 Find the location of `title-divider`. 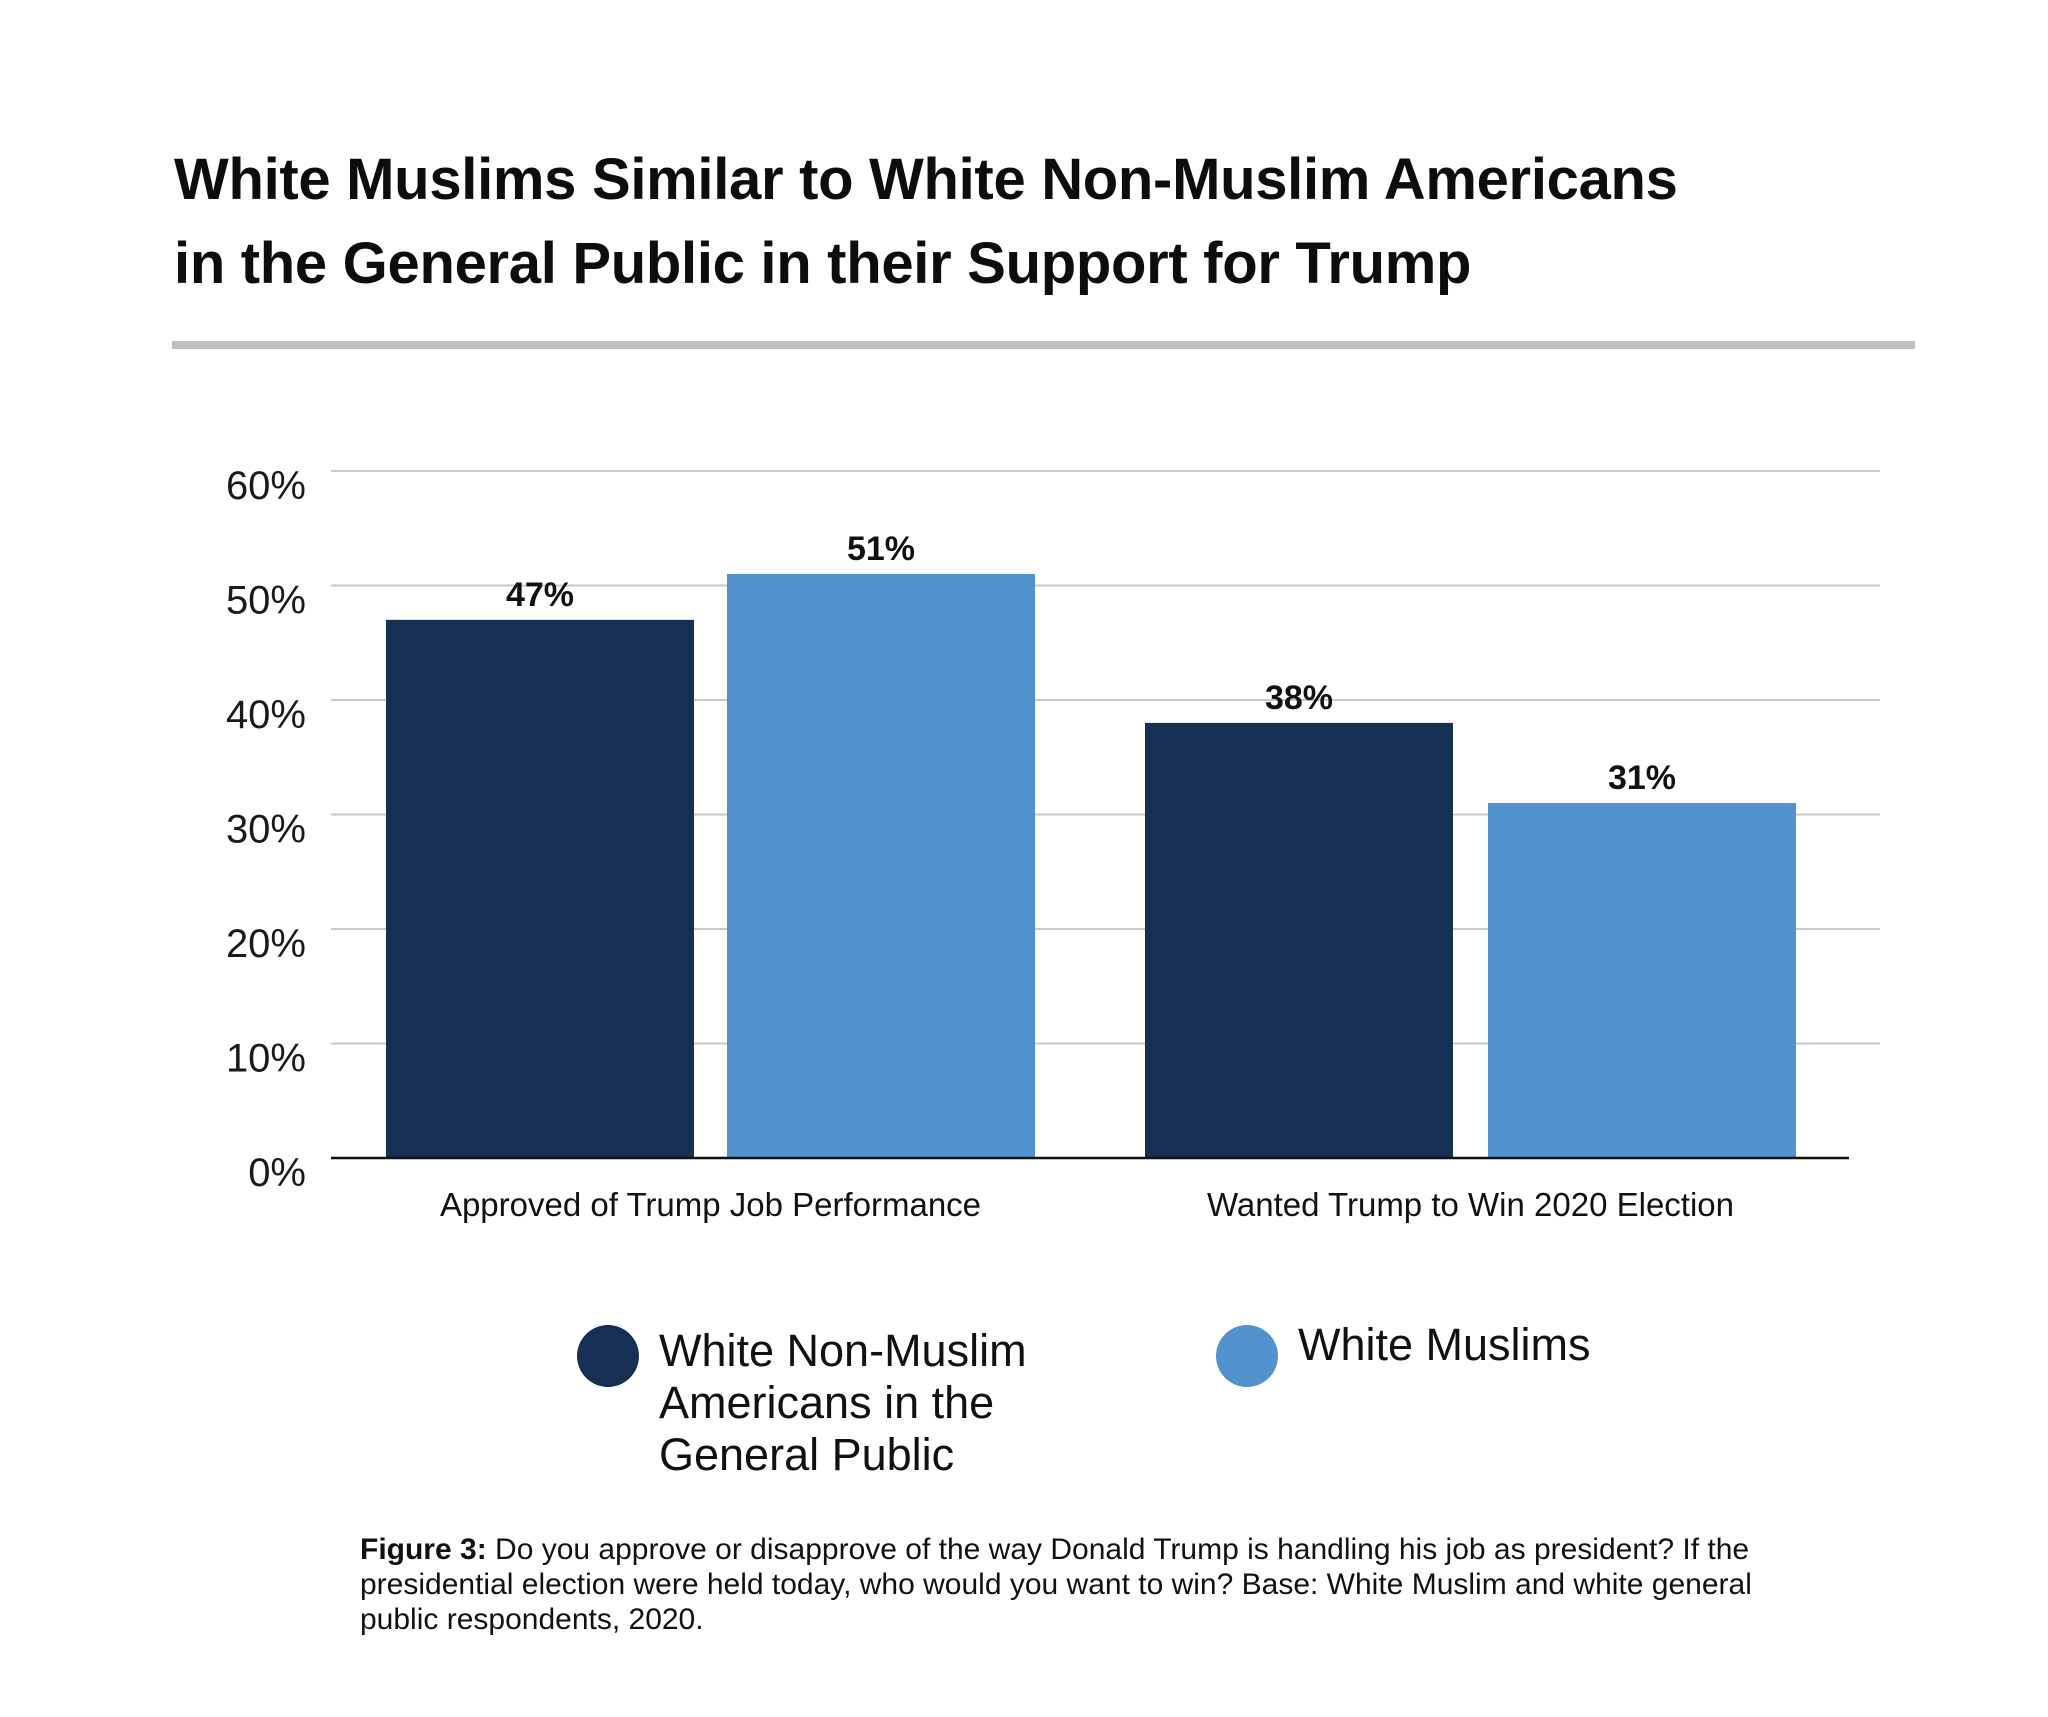

title-divider is located at coordinates (1043, 345).